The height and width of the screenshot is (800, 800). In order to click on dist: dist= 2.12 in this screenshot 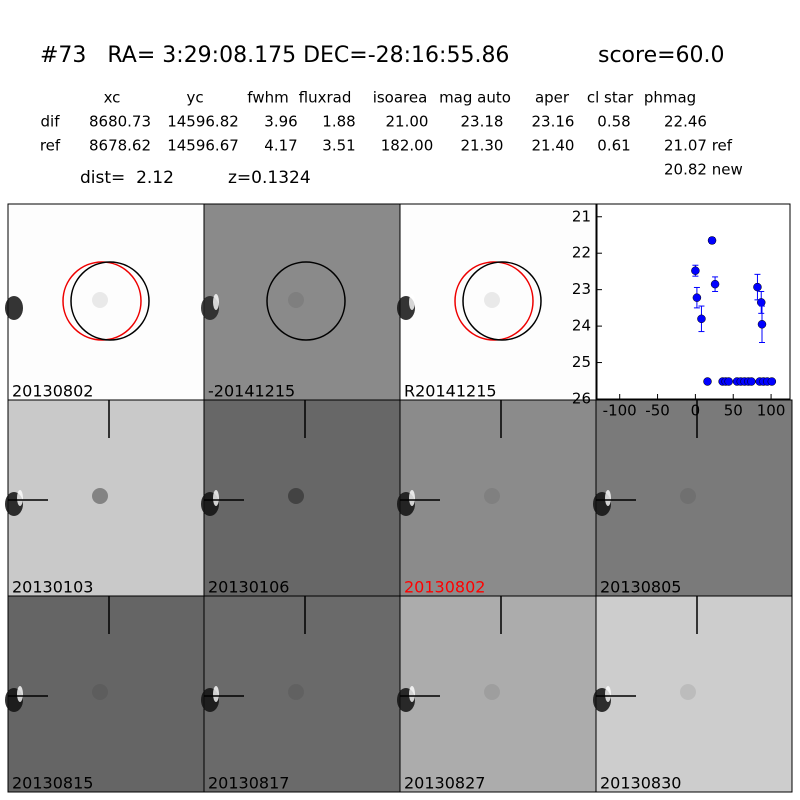, I will do `click(127, 178)`.